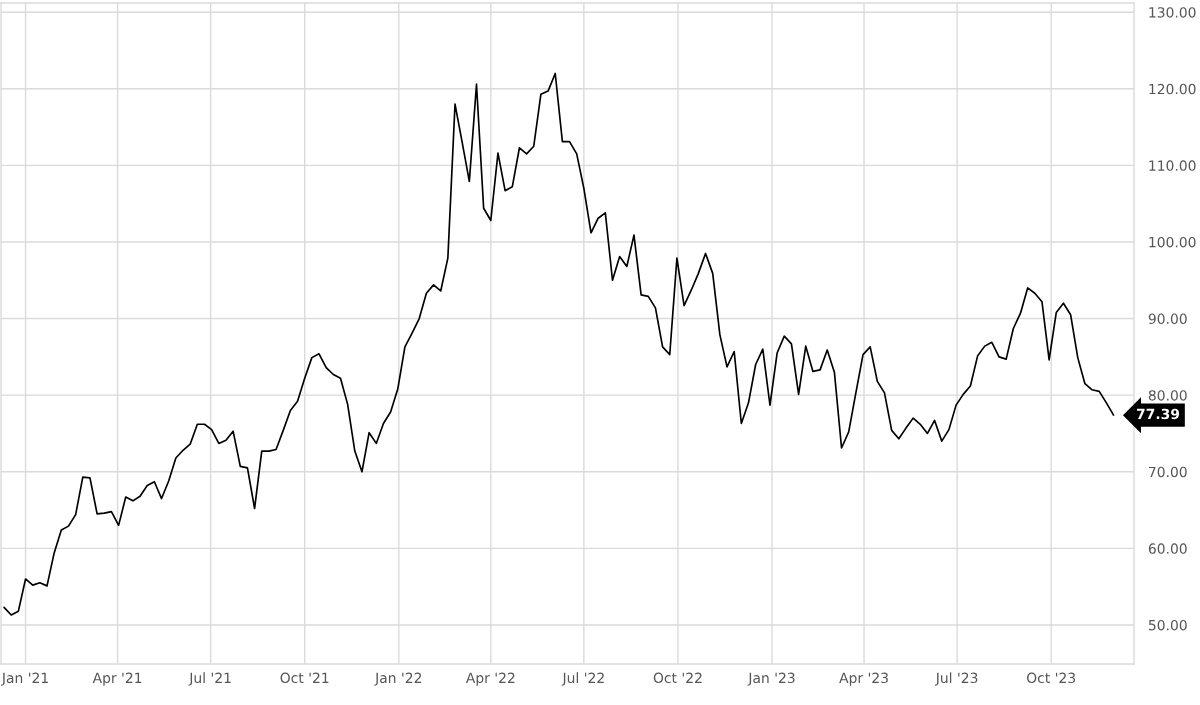 This screenshot has height=705, width=1200. I want to click on x-tick-label: Jan '22, so click(398, 679).